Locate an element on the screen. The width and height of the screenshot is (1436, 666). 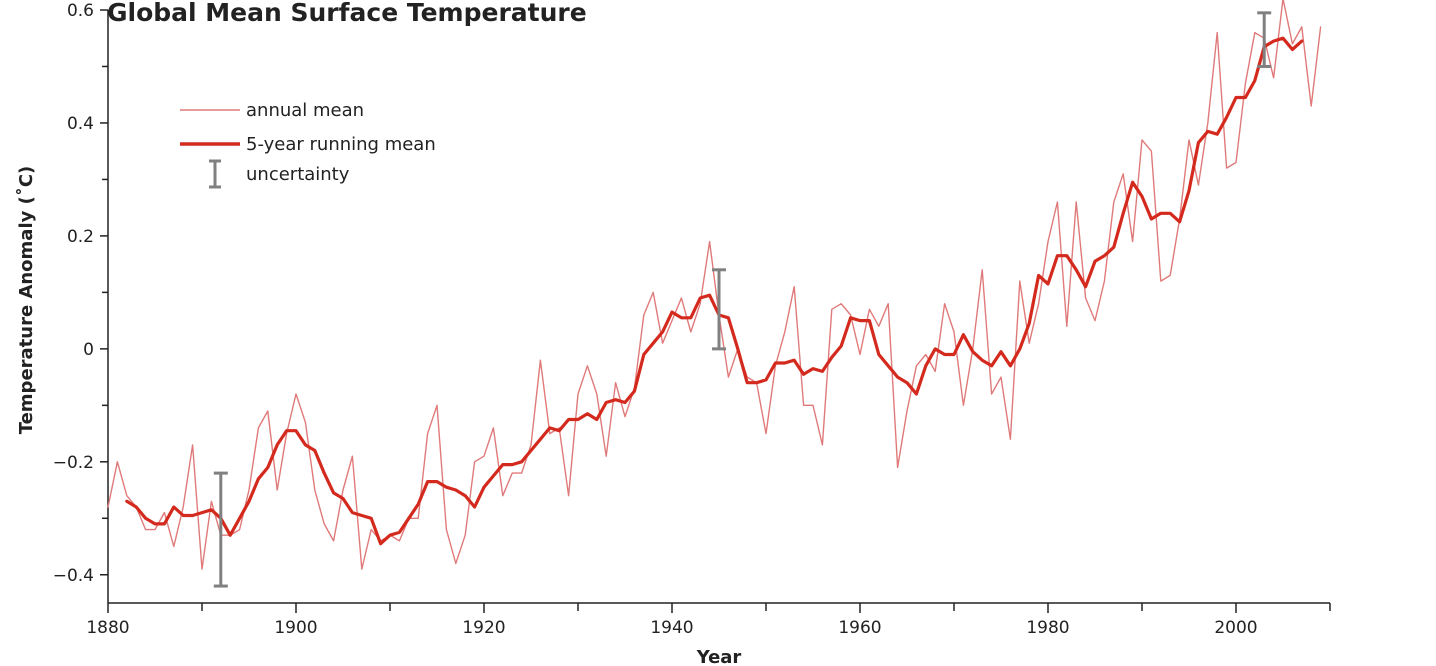
y-axis-title: Temperature Anomaly (˚C) is located at coordinates (26, 300).